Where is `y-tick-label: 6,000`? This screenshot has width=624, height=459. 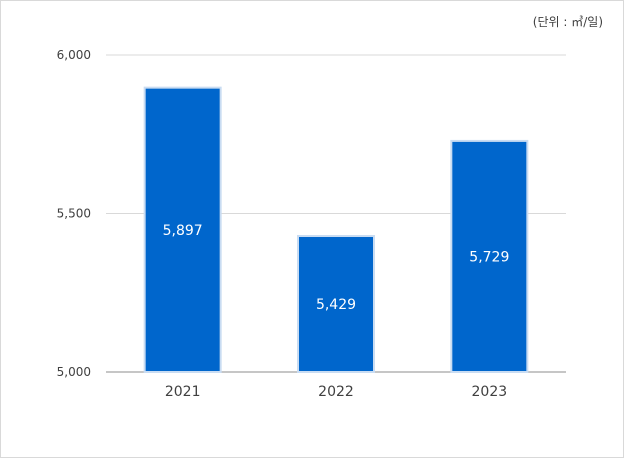 y-tick-label: 6,000 is located at coordinates (74, 55).